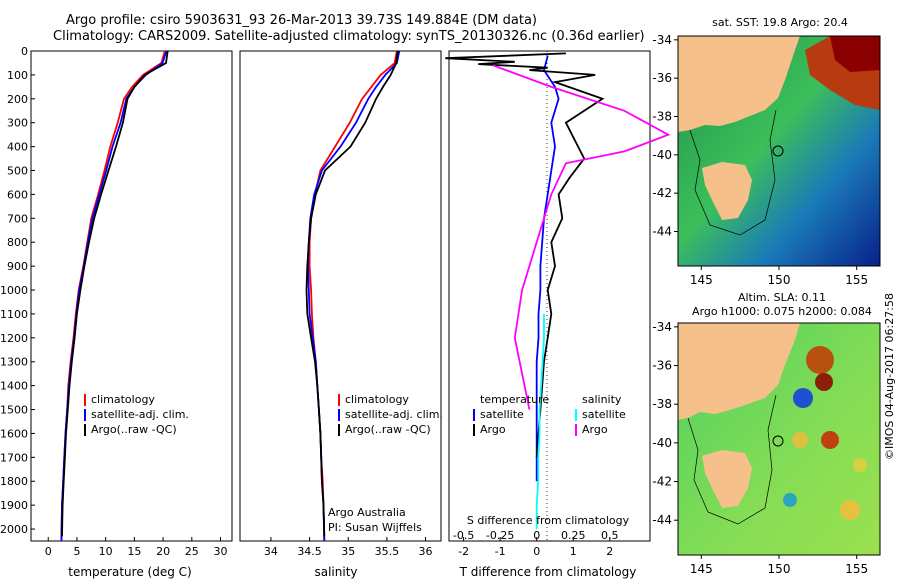  Describe the element at coordinates (388, 429) in the screenshot. I see `legend-label-argo: Argo(..raw -QC)` at that location.